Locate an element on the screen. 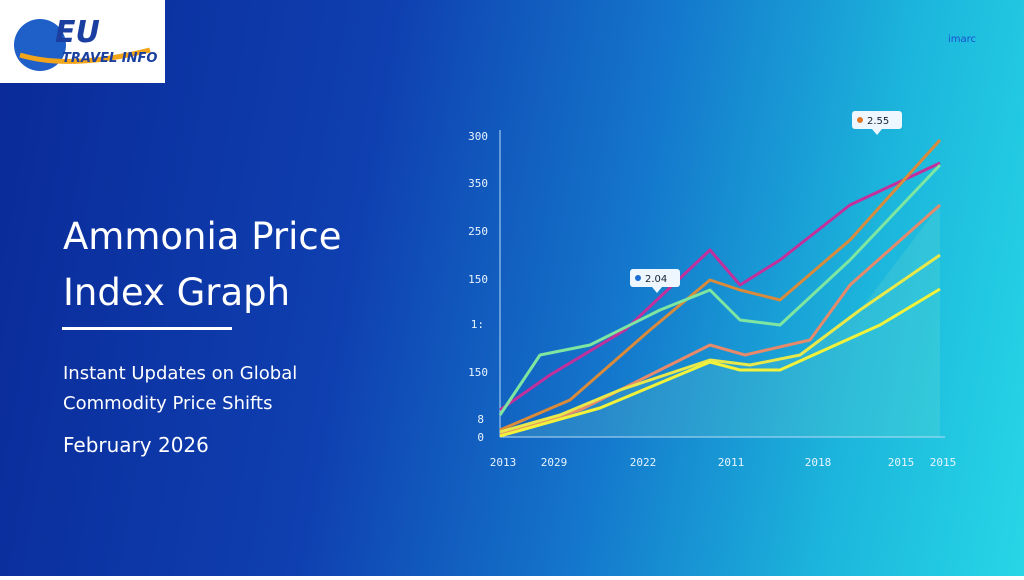  logo-brand: EU is located at coordinates (77, 32).